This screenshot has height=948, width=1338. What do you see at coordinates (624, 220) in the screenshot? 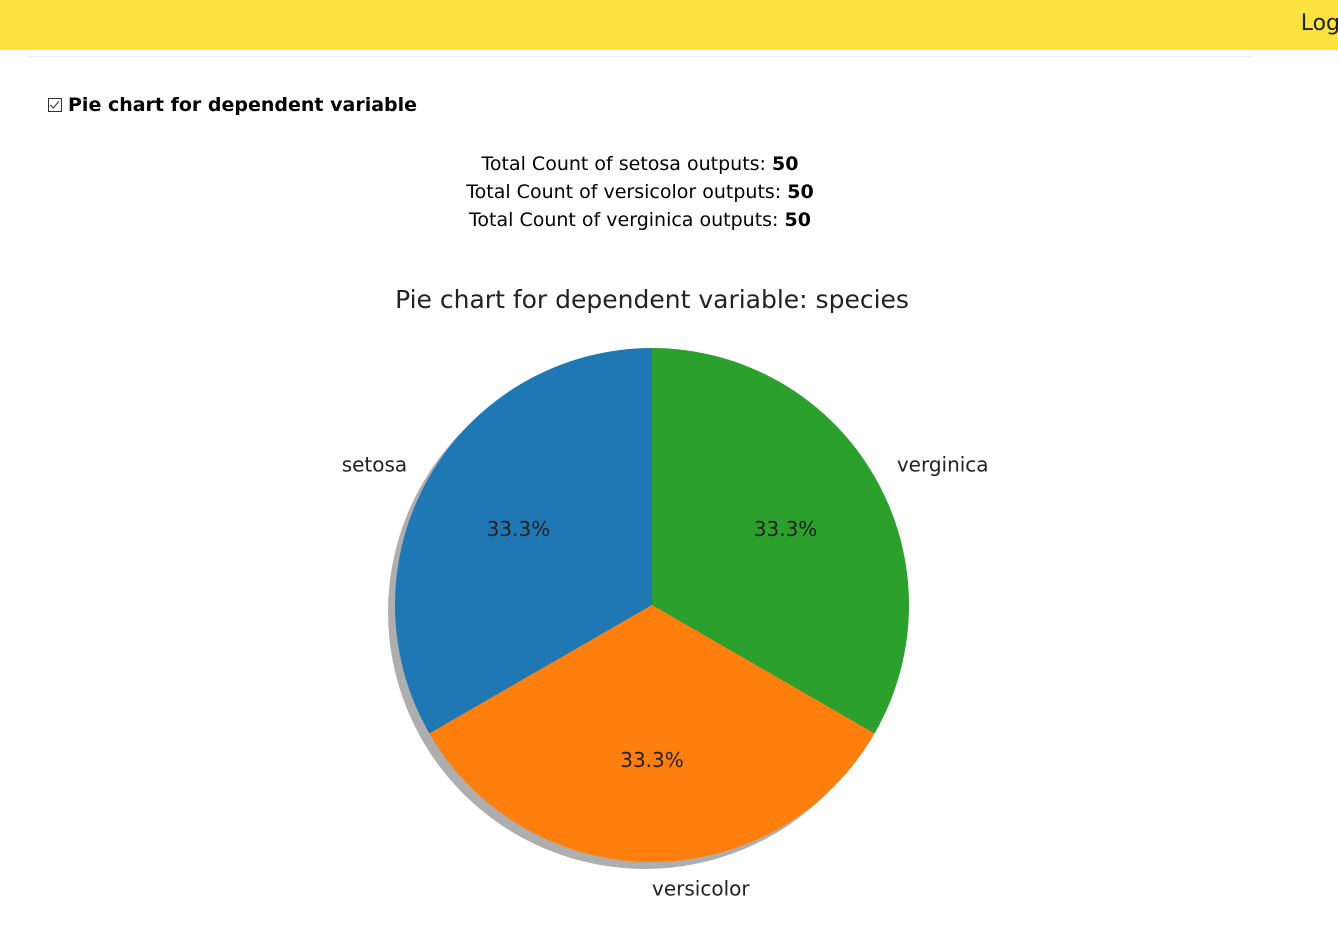
I see `count-label: Total Count of verginica outputs:` at bounding box center [624, 220].